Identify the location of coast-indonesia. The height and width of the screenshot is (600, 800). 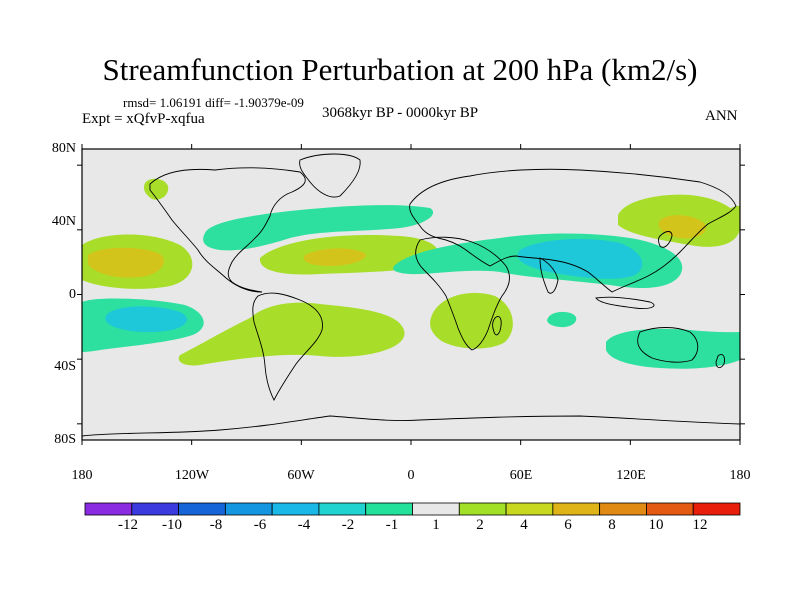
(625, 302).